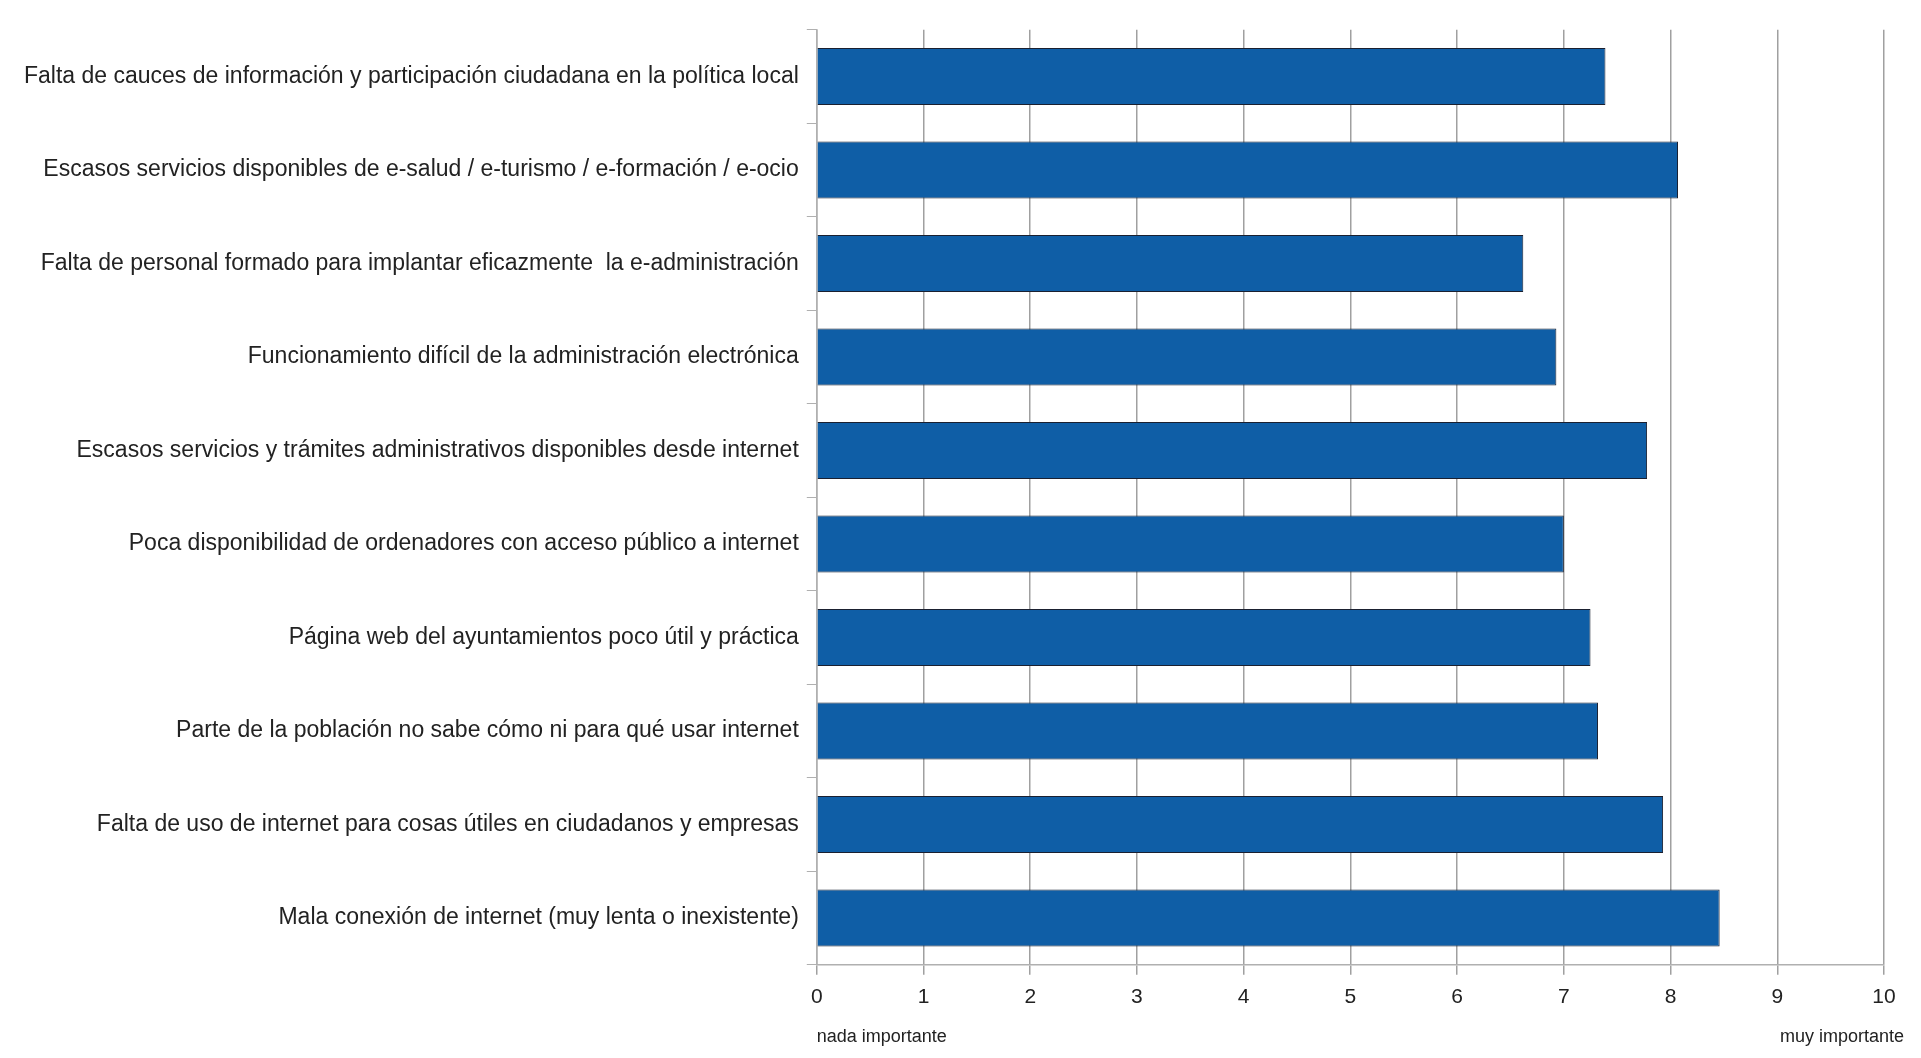 The height and width of the screenshot is (1058, 1921). I want to click on y-tick-label: Falta de uso de internet para cosas útiles en ciudadanos y empresas, so click(447, 822).